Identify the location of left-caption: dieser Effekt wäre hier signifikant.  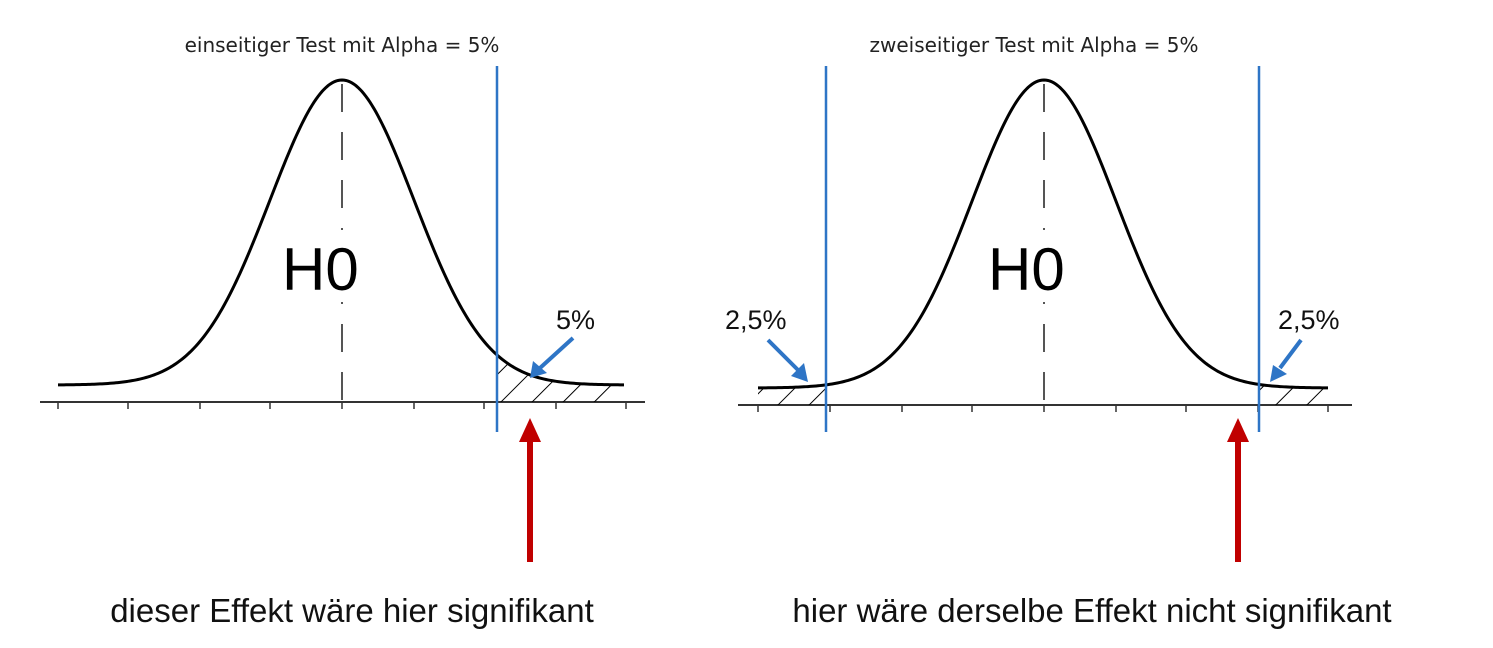
(352, 610).